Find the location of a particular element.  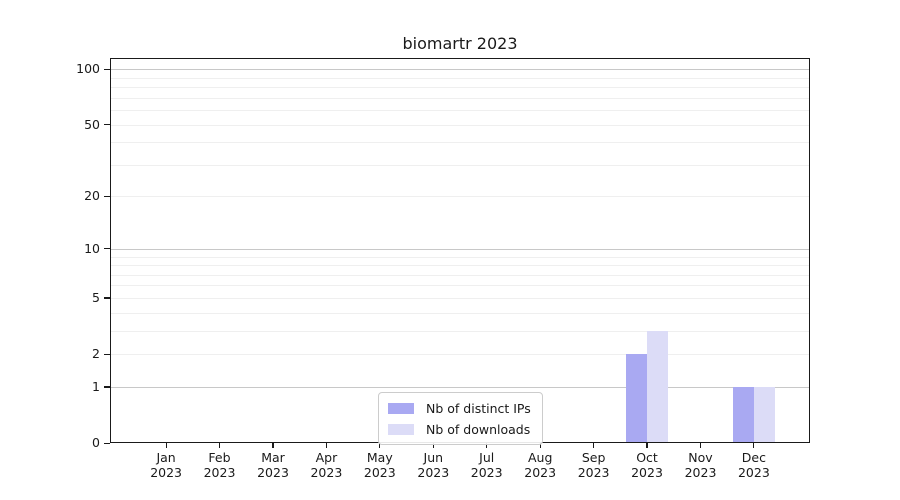

bar-downloads-dec is located at coordinates (764, 414).